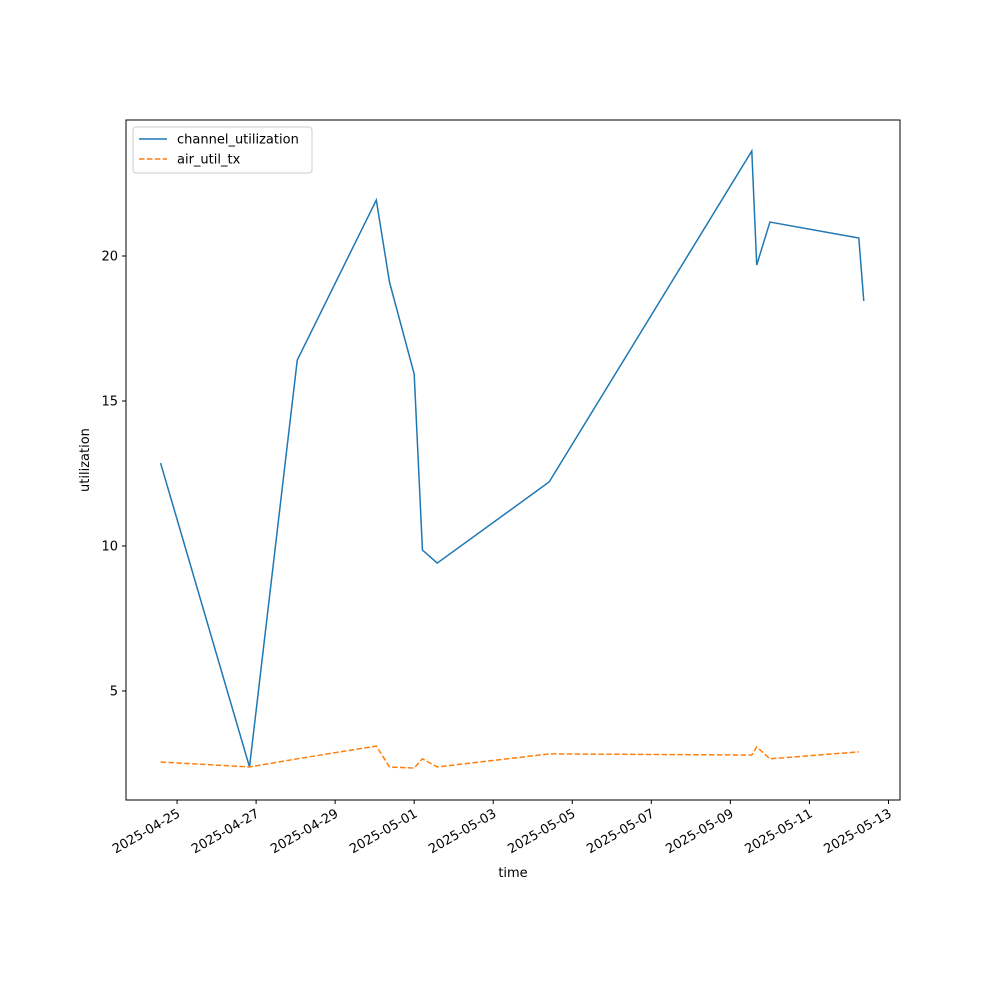 This screenshot has height=1004, width=1000. Describe the element at coordinates (114, 691) in the screenshot. I see `y-tick-label: 5` at that location.